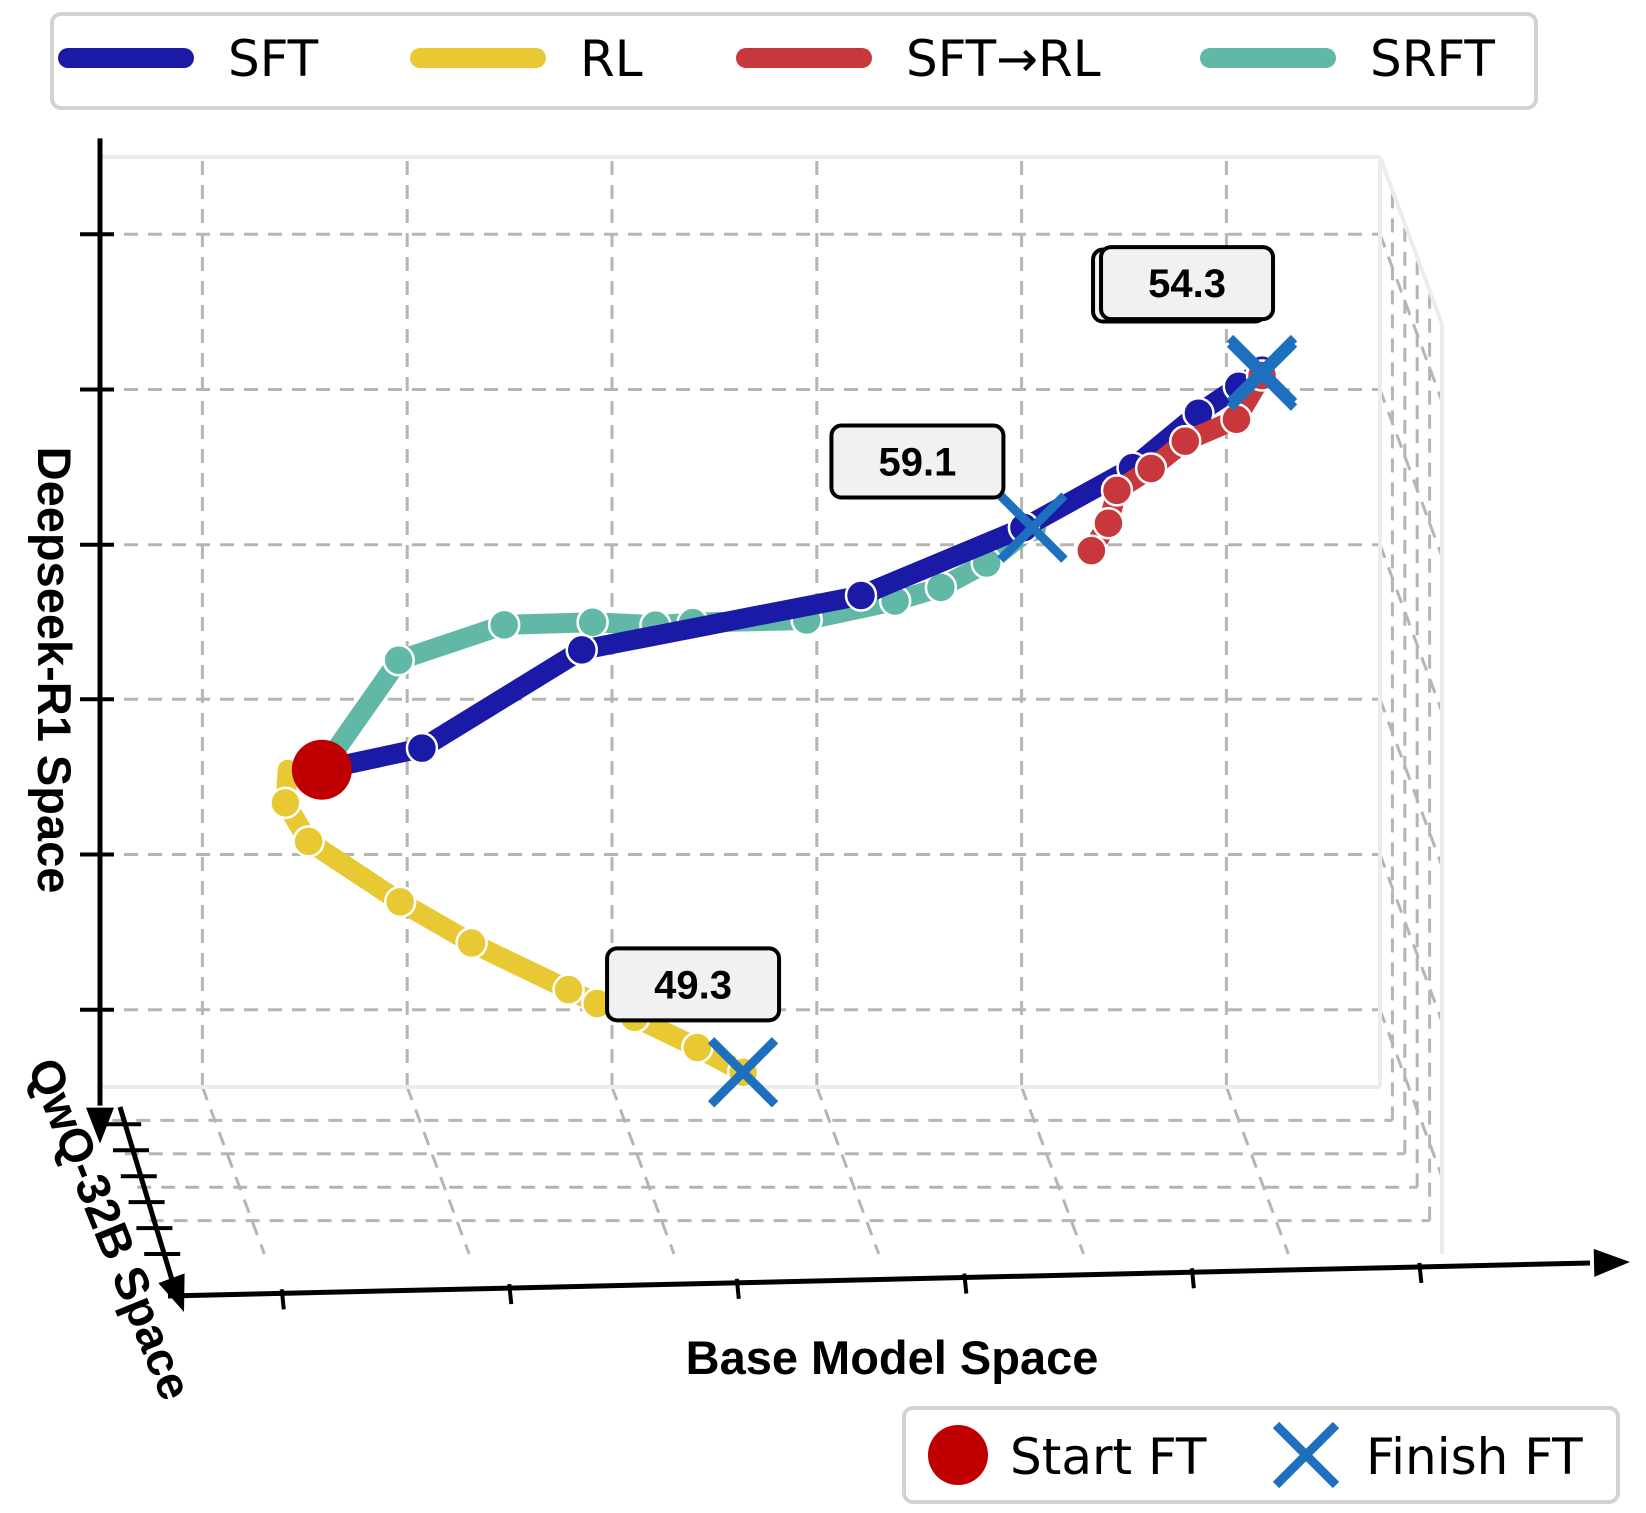 The height and width of the screenshot is (1513, 1646). Describe the element at coordinates (1474, 1457) in the screenshot. I see `finish-ft-legend-label: Finish FT` at that location.